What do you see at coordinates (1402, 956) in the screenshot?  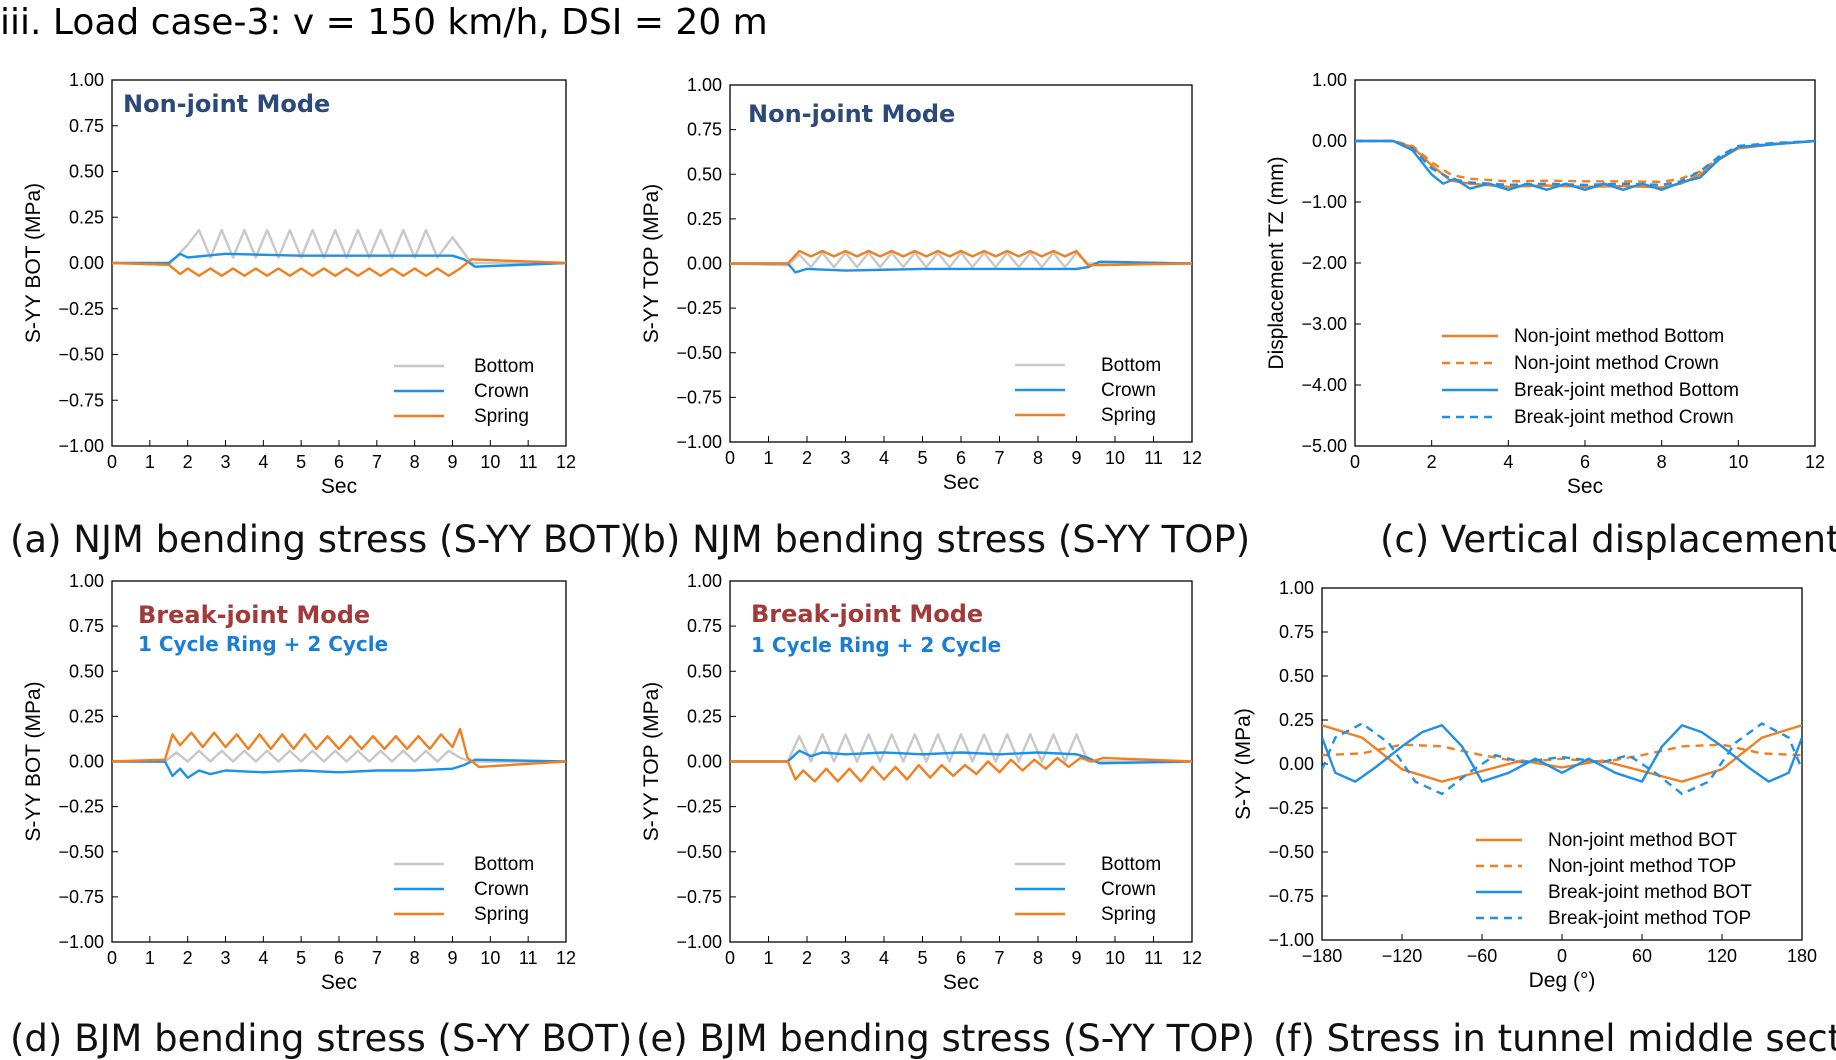 I see `x-tick-label: −120` at bounding box center [1402, 956].